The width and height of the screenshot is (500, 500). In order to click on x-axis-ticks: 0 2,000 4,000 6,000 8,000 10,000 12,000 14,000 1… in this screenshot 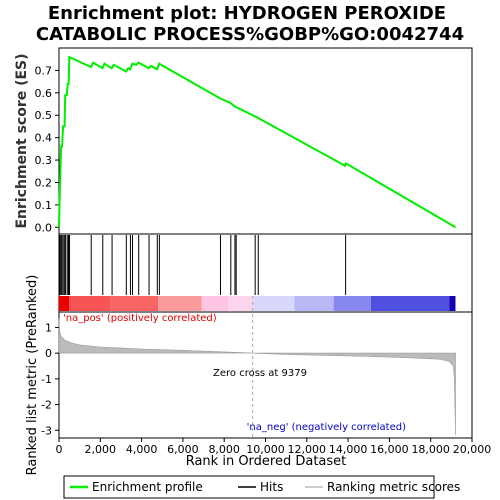, I will do `click(274, 447)`.